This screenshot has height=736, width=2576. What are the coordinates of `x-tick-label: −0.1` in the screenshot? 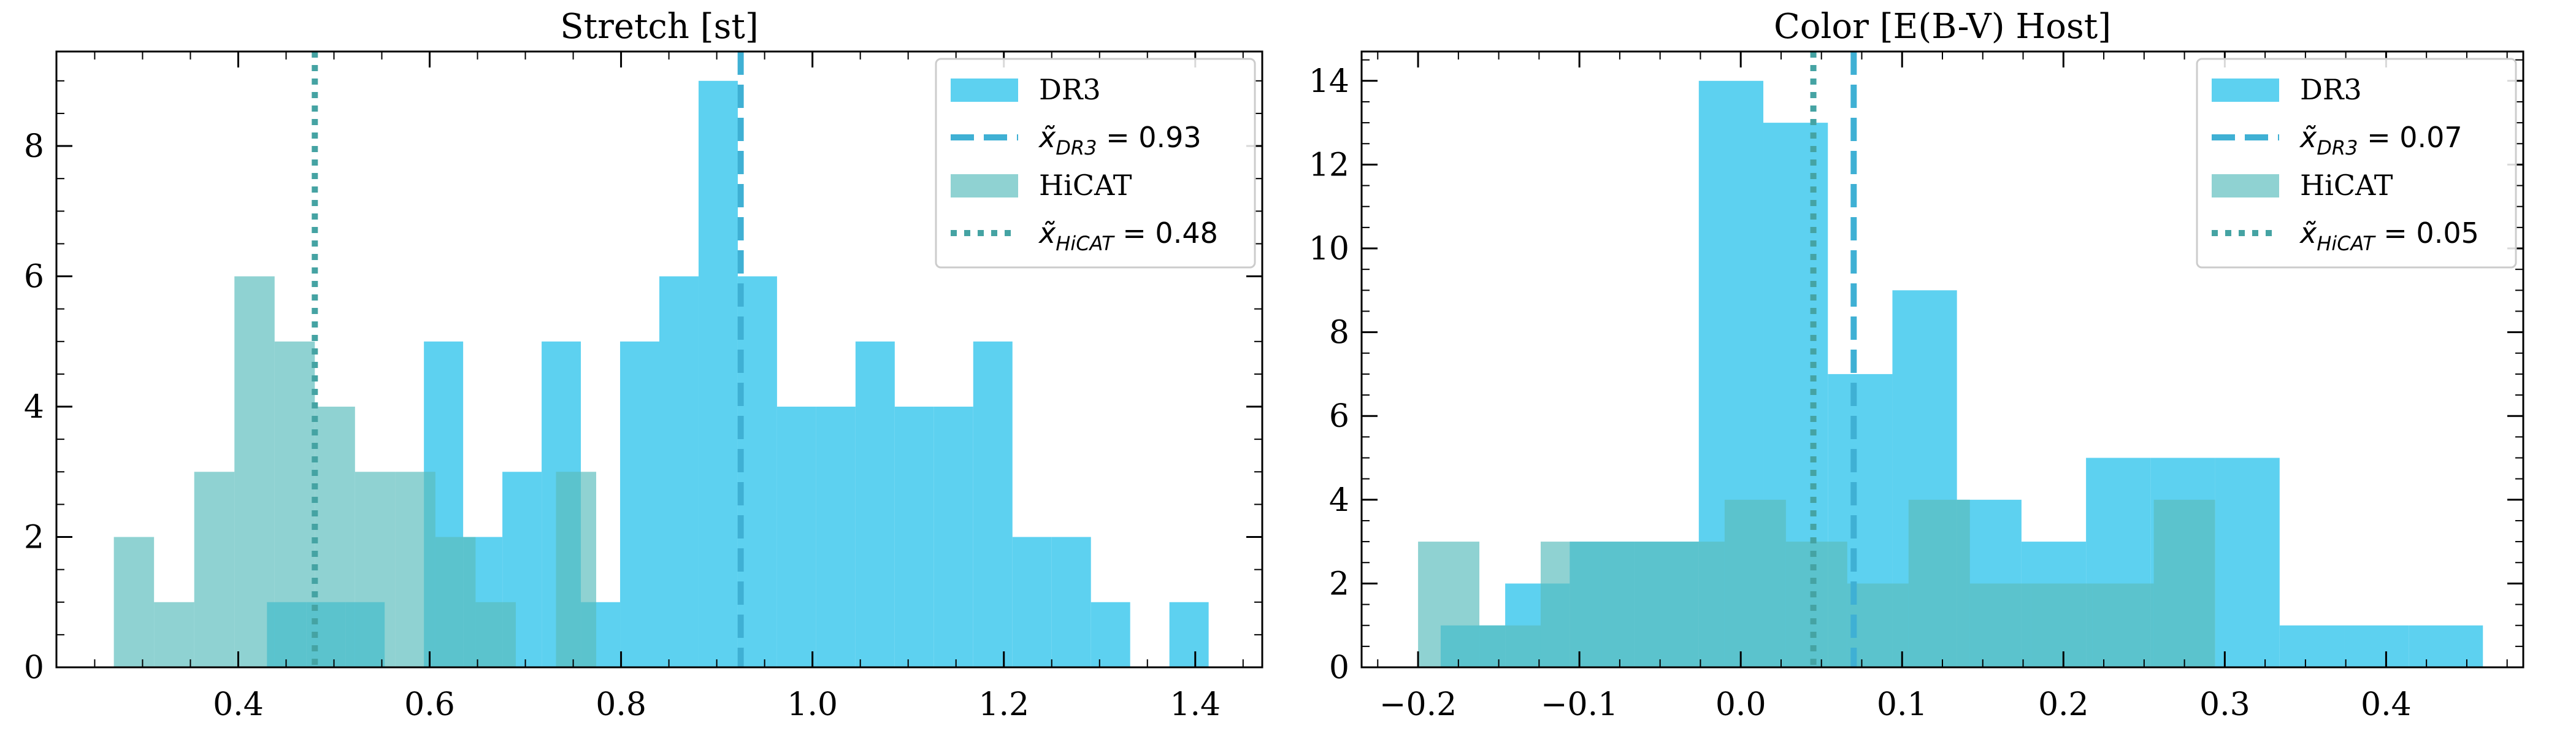 It's located at (1579, 704).